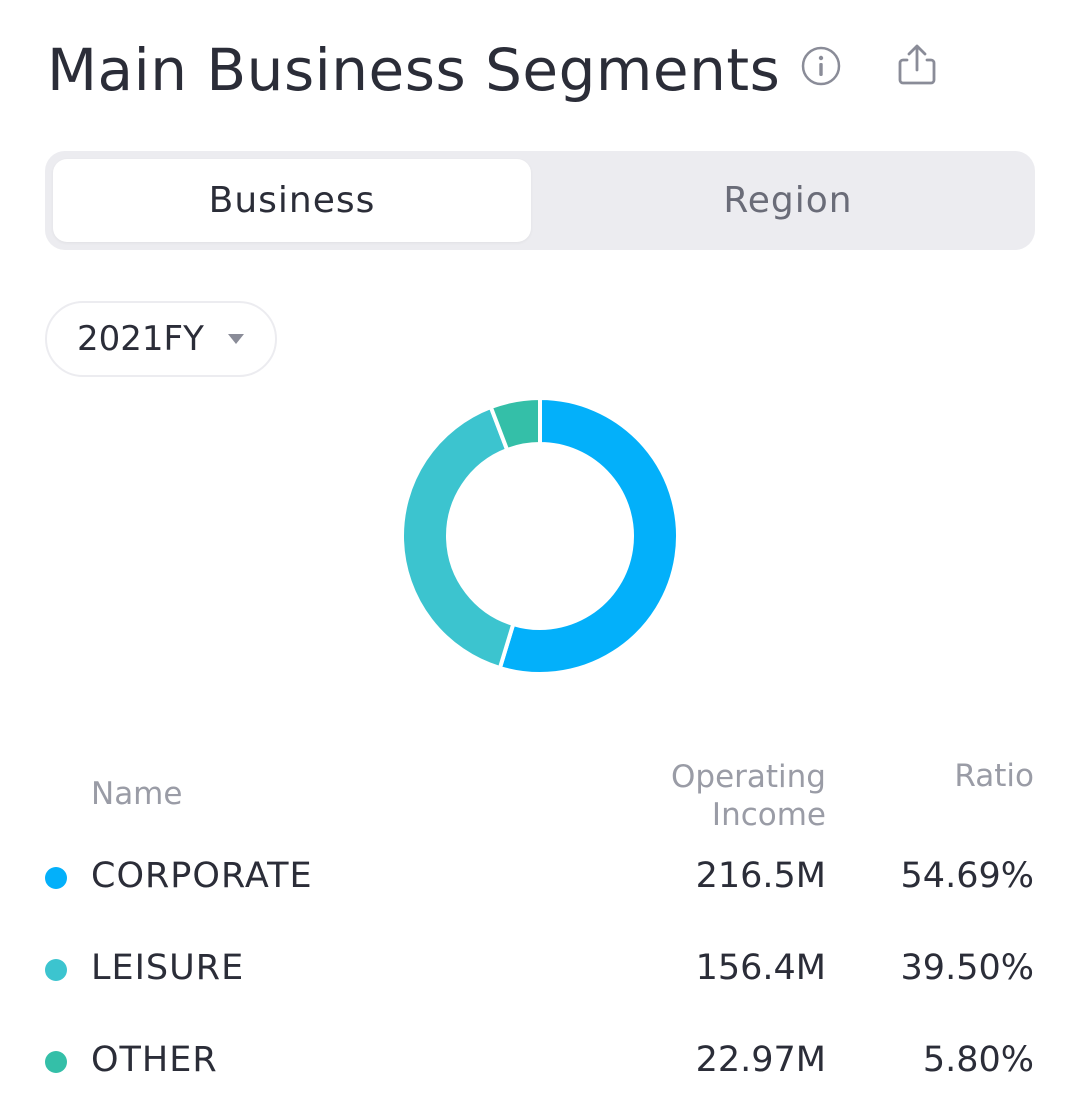  Describe the element at coordinates (137, 794) in the screenshot. I see `column-header-name: Name` at that location.